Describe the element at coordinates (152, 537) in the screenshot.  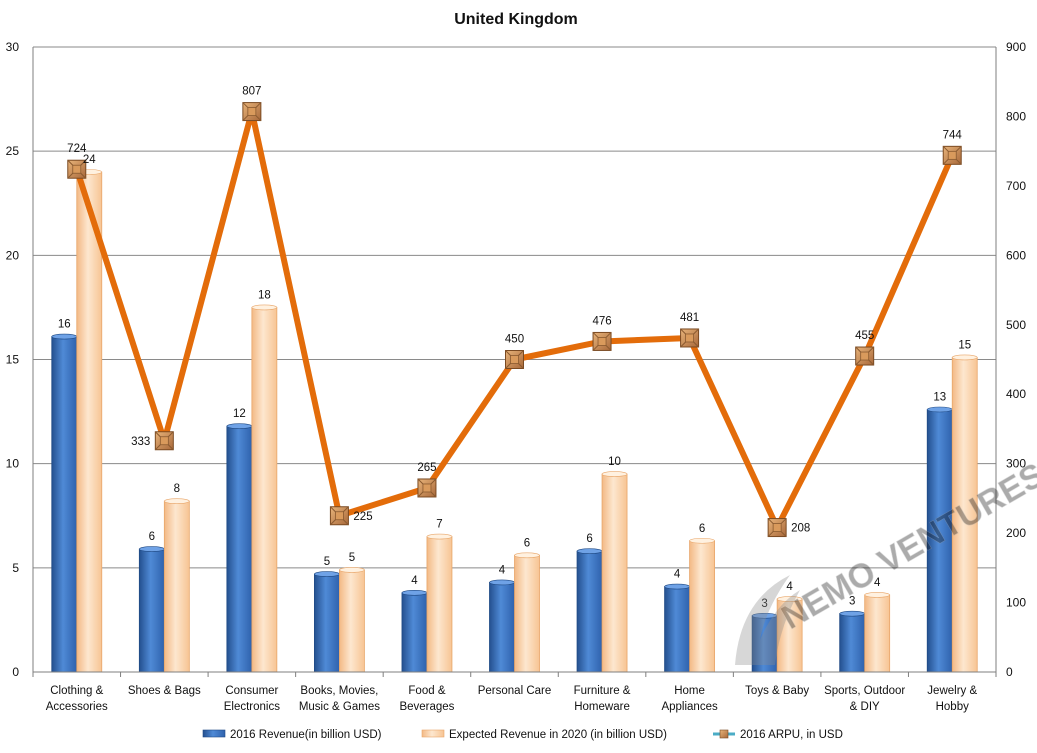
I see `data-label-bar-0-1: 6` at that location.